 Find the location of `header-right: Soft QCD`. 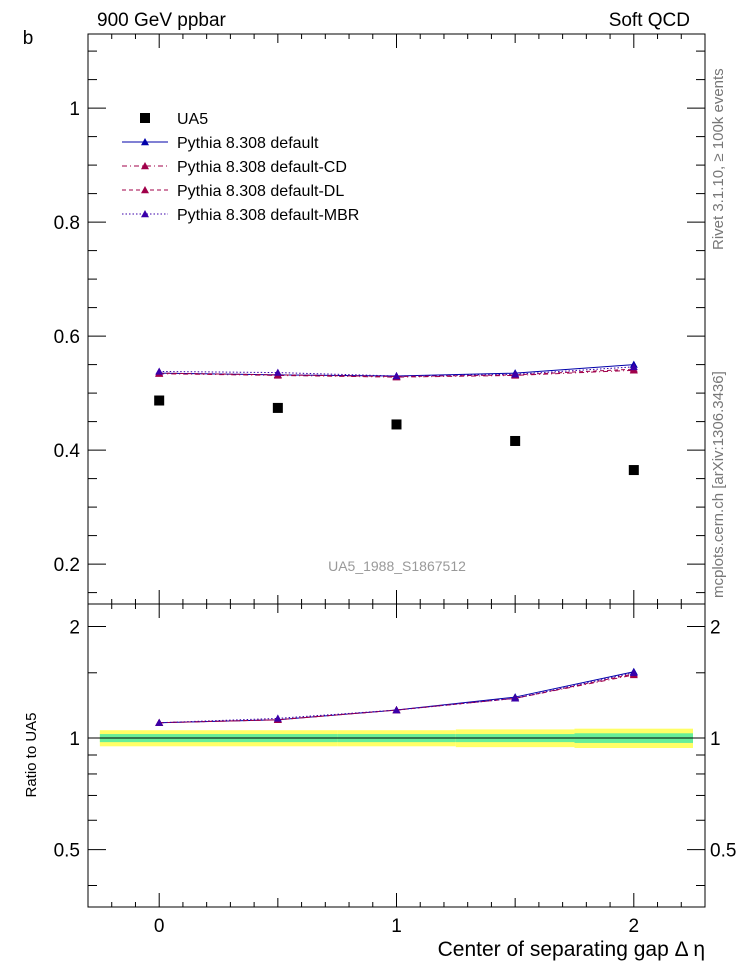

header-right: Soft QCD is located at coordinates (649, 20).